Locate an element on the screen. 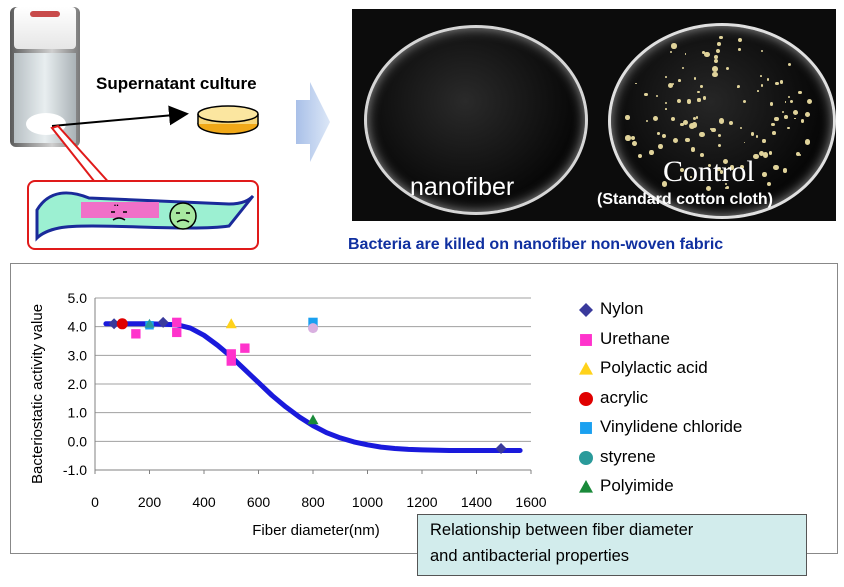  legend-marker is located at coordinates (586, 428).